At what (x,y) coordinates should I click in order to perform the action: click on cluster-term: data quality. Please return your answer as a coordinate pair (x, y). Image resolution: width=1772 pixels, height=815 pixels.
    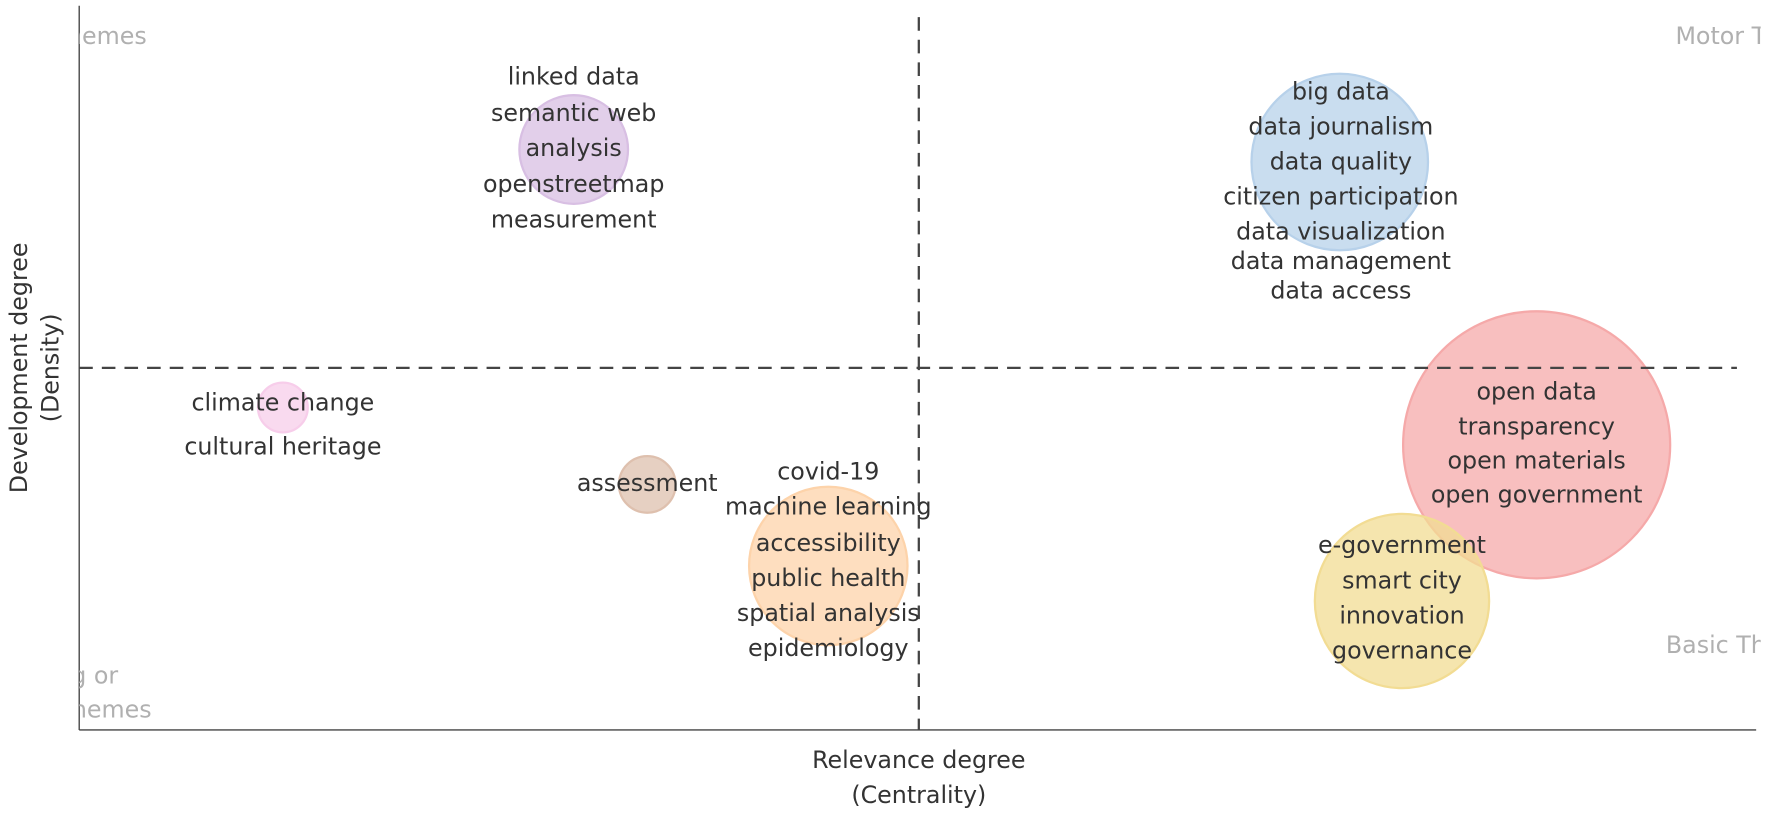
    Looking at the image, I should click on (1341, 162).